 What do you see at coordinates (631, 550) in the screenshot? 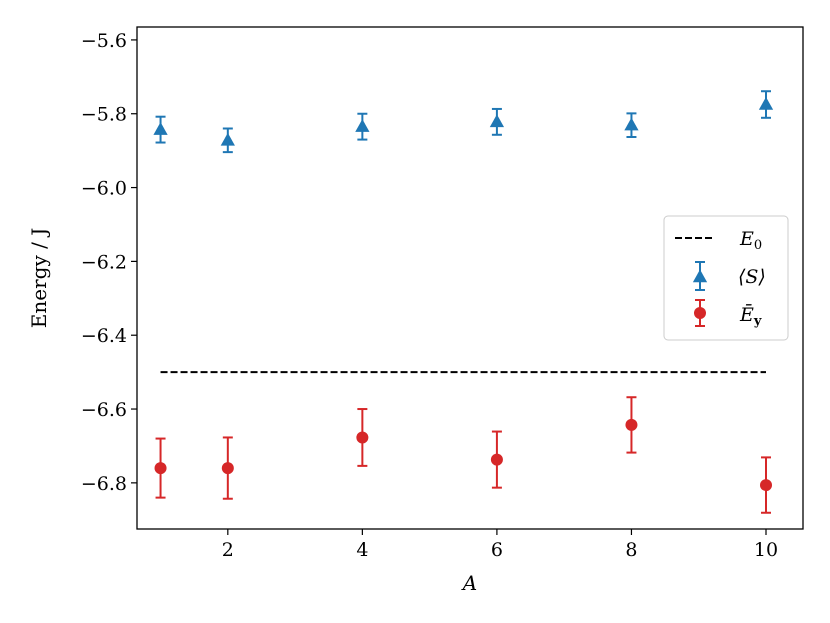
I see `x-tick-label: 8` at bounding box center [631, 550].